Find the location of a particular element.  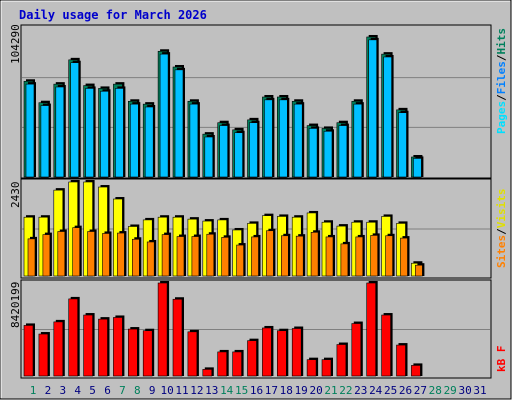

legend-visits-panel: Sites/Visits is located at coordinates (501, 229).